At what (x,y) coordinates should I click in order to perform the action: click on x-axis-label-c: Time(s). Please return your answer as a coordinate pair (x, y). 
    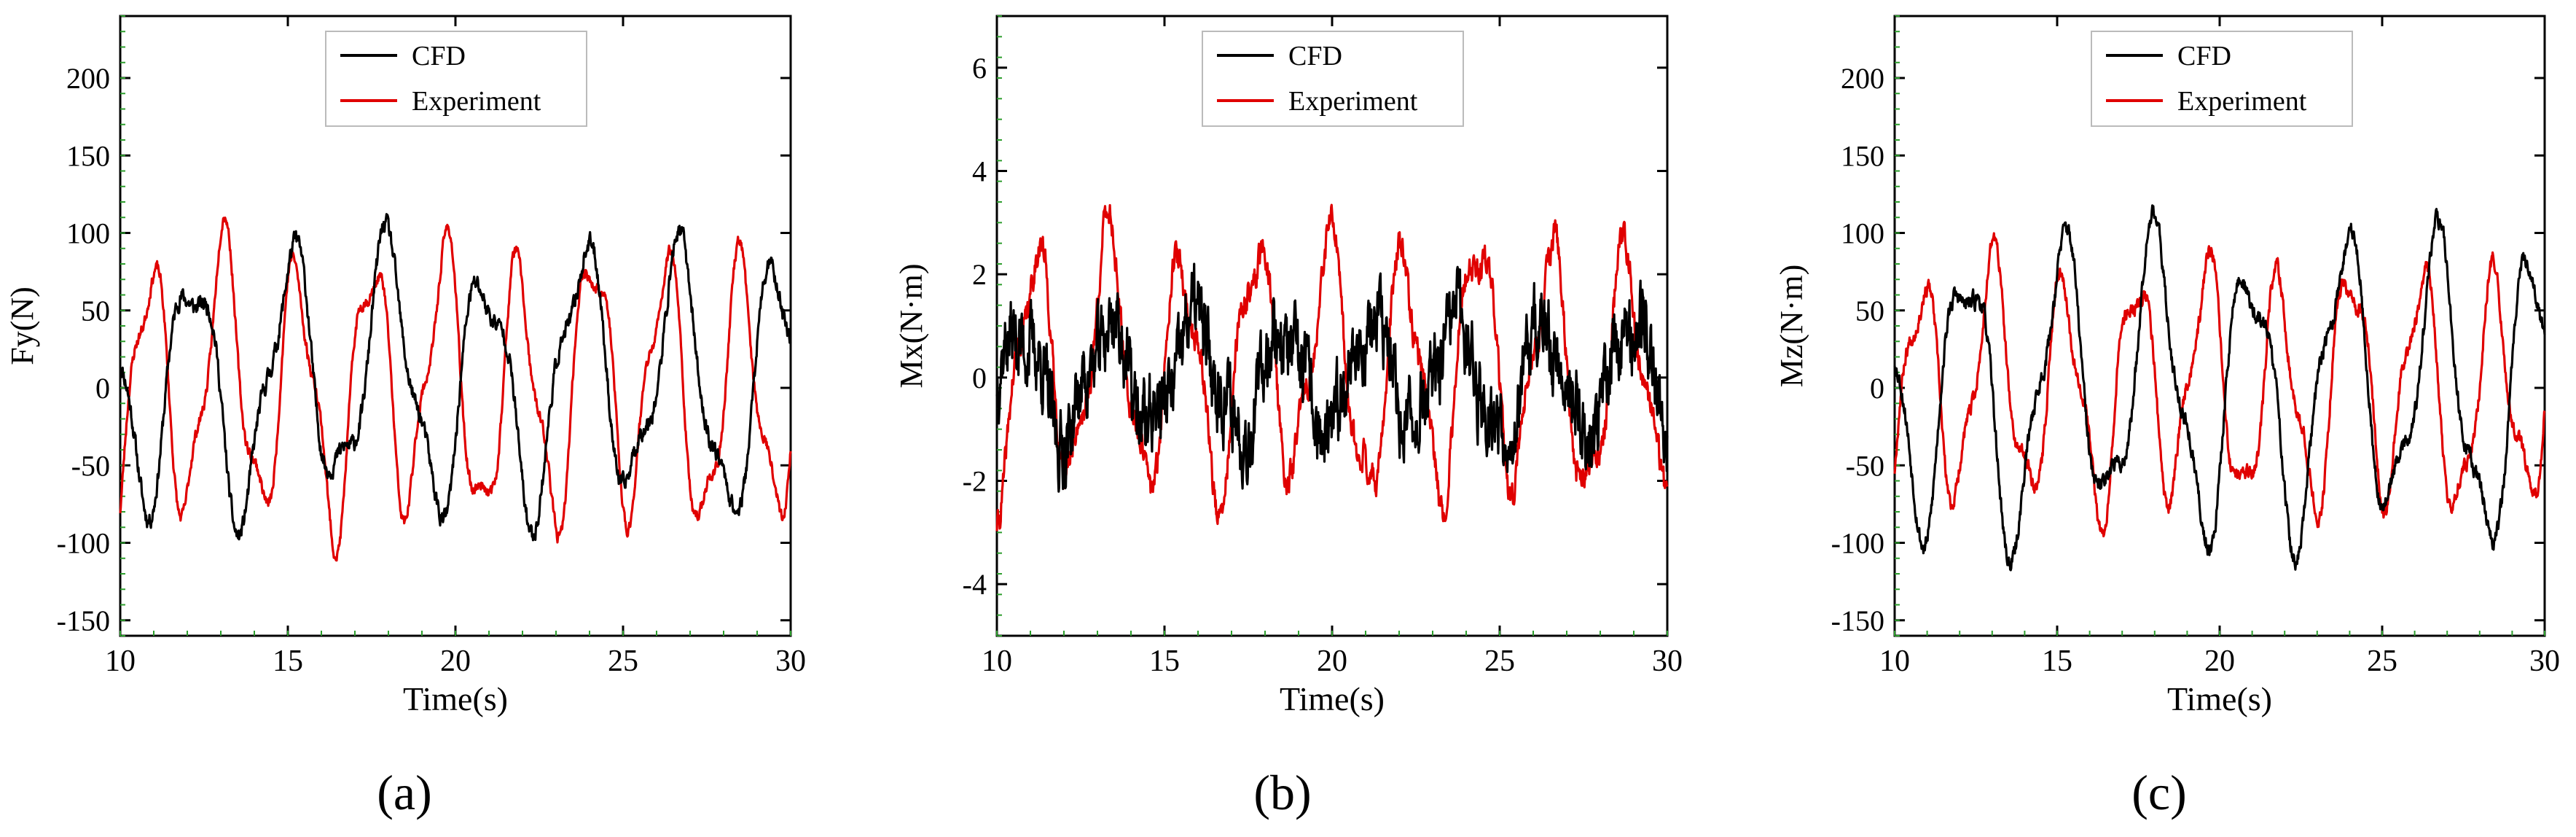
    Looking at the image, I should click on (2219, 698).